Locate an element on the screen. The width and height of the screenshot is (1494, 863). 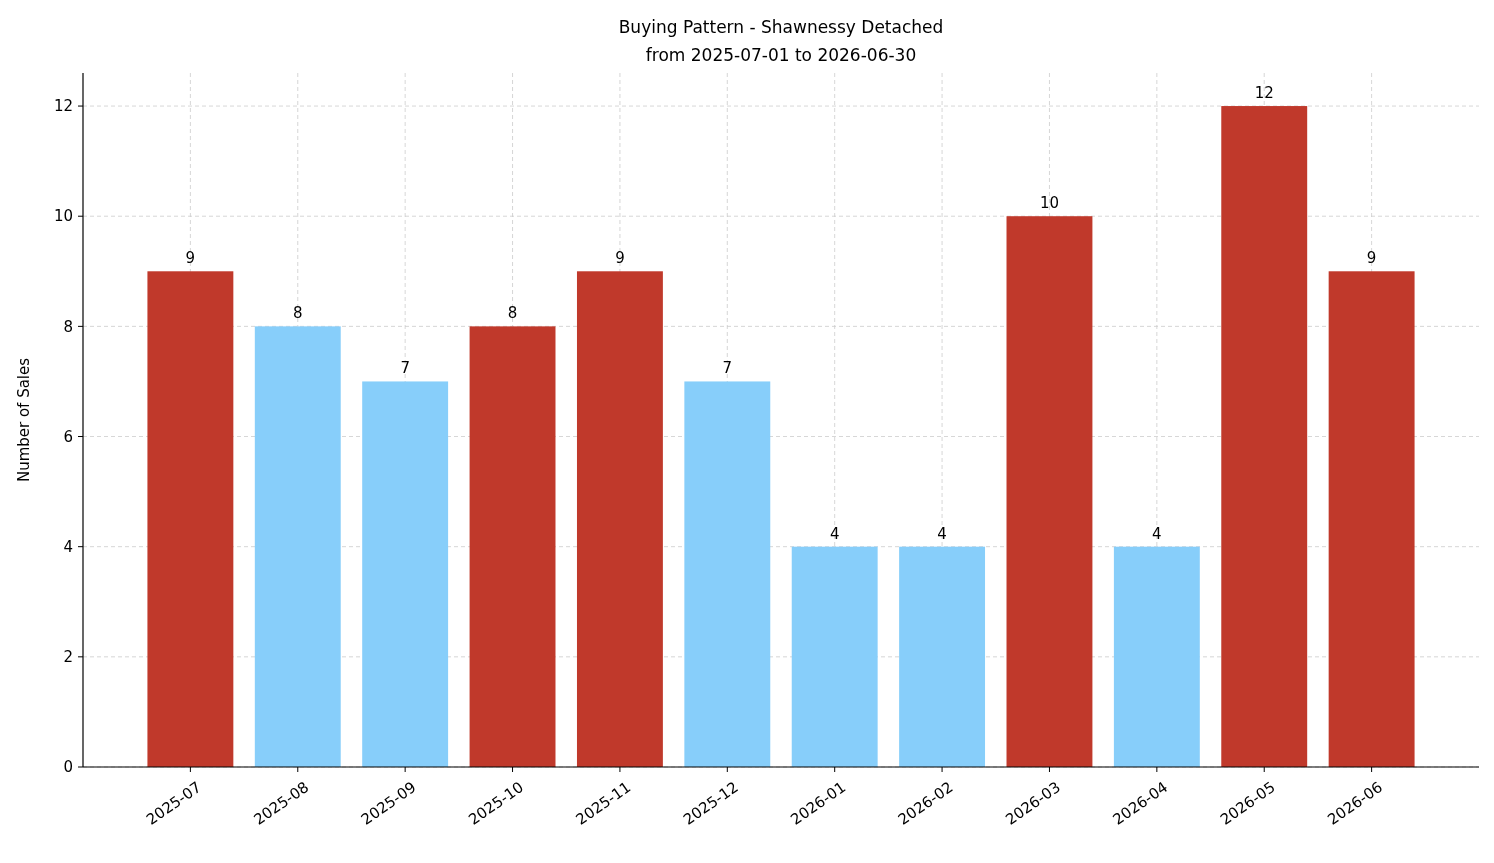
chart-title: Buying Pattern - Shawnessy Detached is located at coordinates (781, 27).